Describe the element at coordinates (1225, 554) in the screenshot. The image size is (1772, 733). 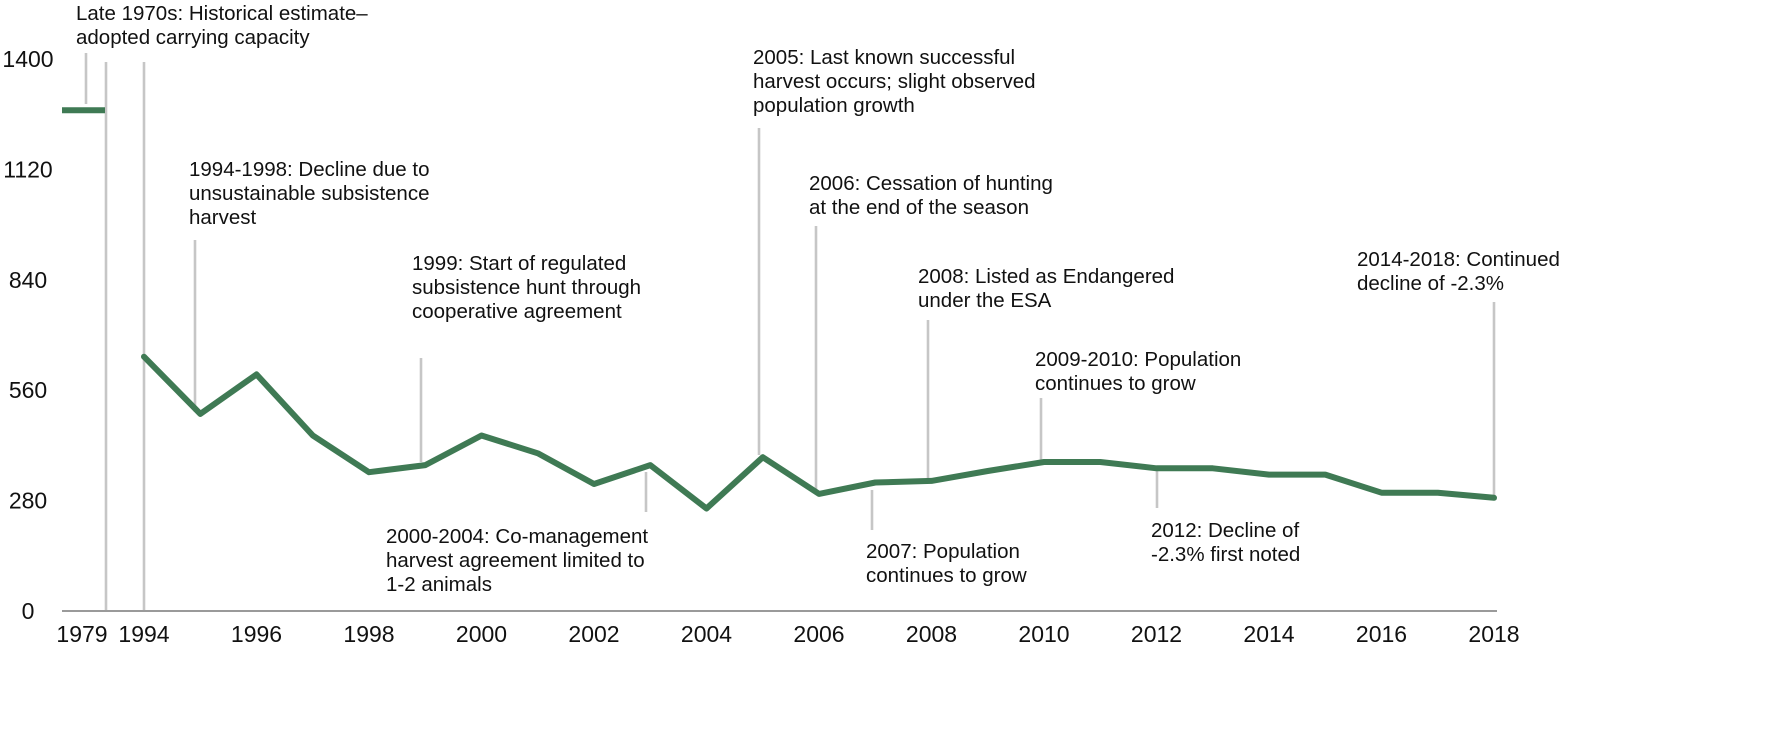
I see `annotation-text-line: -2.3% first noted` at that location.